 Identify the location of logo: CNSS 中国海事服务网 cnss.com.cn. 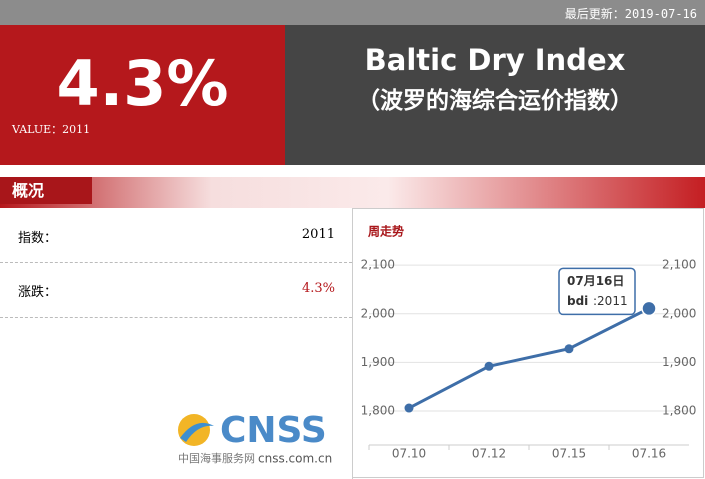
(255, 438).